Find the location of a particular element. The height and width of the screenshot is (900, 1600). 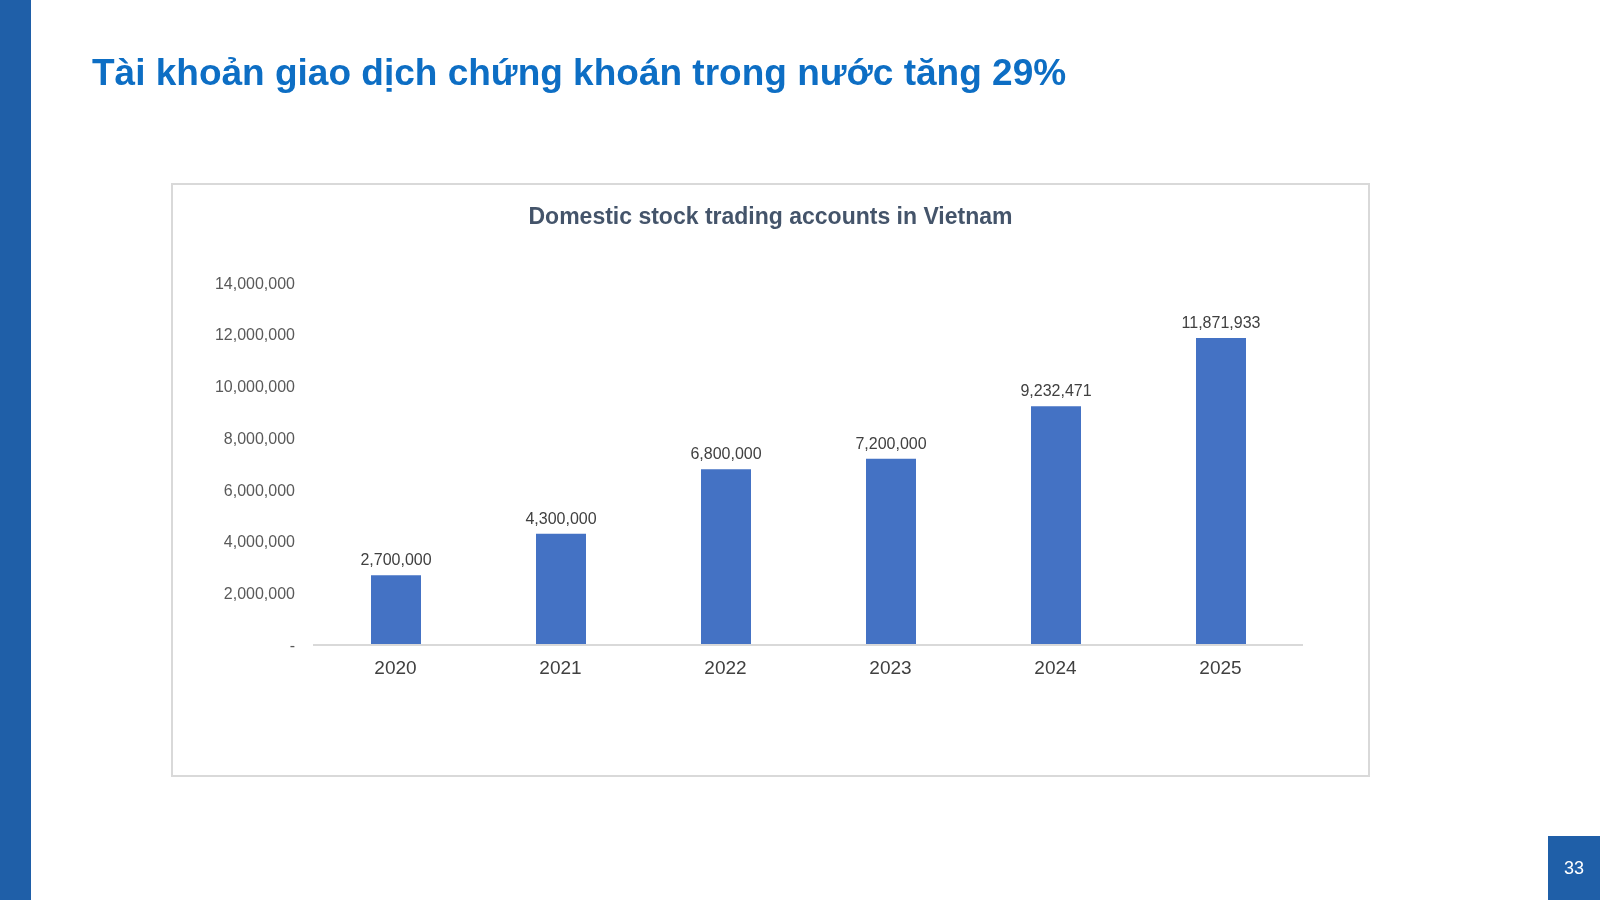

chart-subtitle: Domestic stock trading accounts in Vietnam is located at coordinates (770, 216).